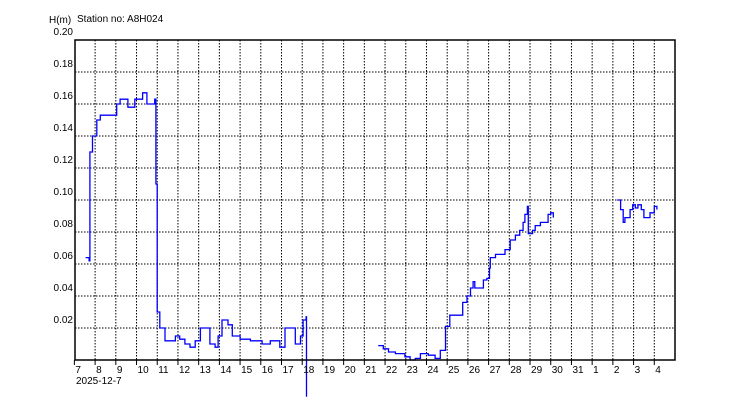 The image size is (750, 400). What do you see at coordinates (185, 370) in the screenshot?
I see `x-tick-label: 12` at bounding box center [185, 370].